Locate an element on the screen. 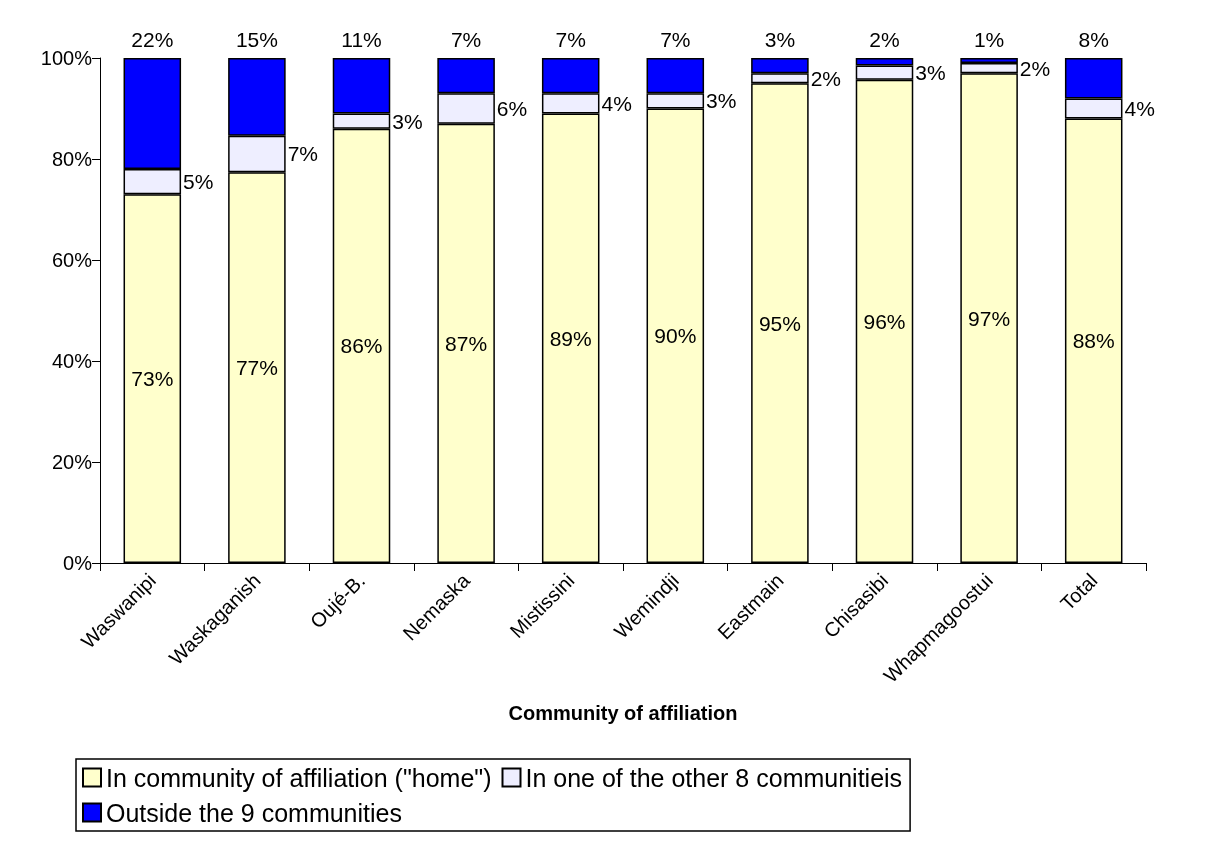 Image resolution: width=1218 pixels, height=851 pixels. y-tick-label: 20% is located at coordinates (72, 462).